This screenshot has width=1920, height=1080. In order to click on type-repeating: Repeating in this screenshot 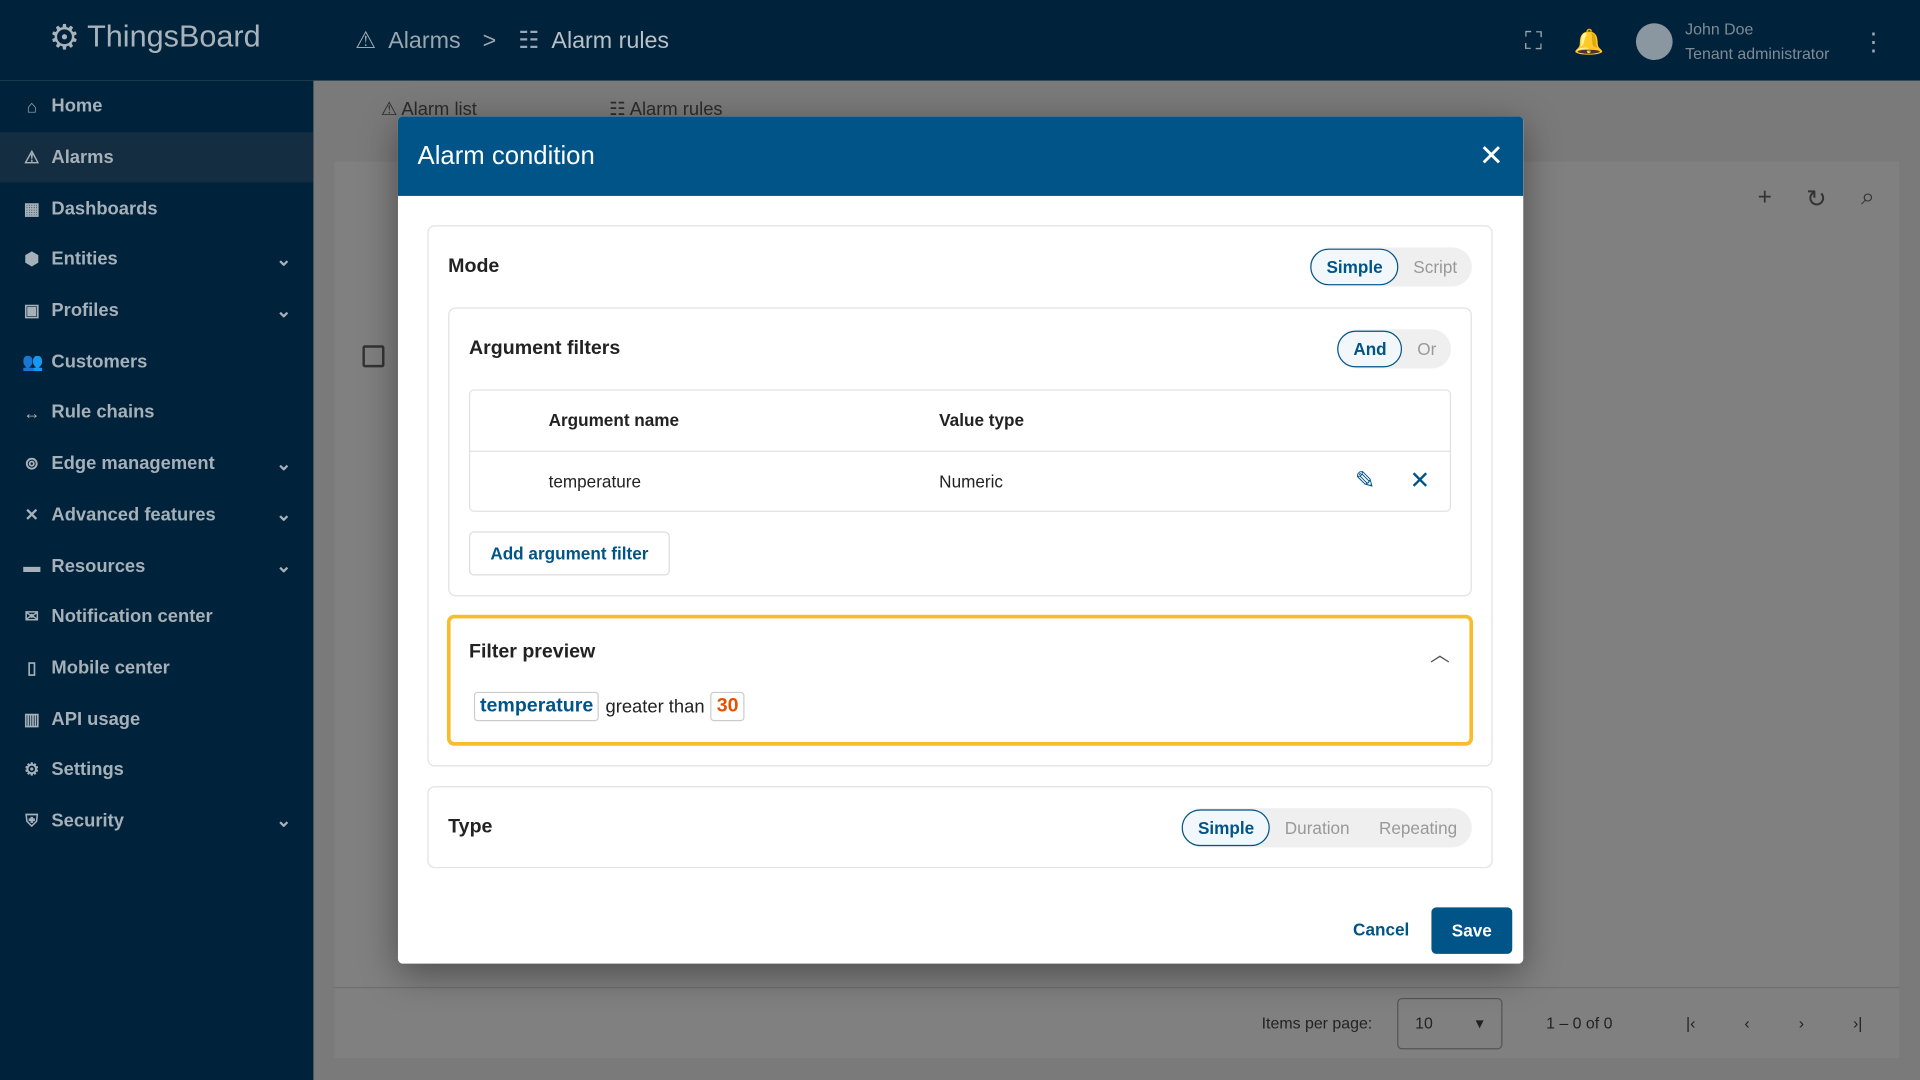, I will do `click(1418, 827)`.